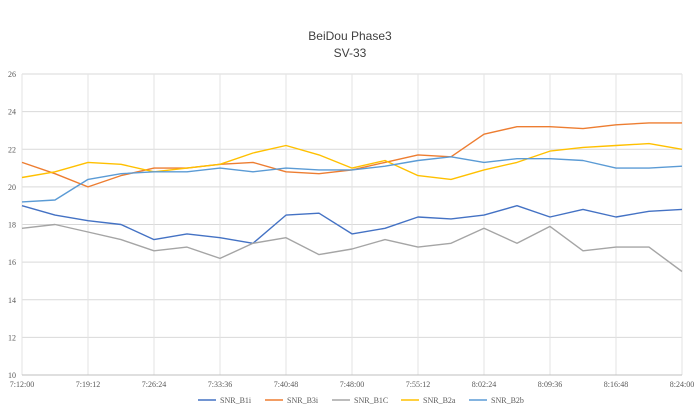 Image resolution: width=700 pixels, height=416 pixels. I want to click on y-tick-label: 10, so click(12, 375).